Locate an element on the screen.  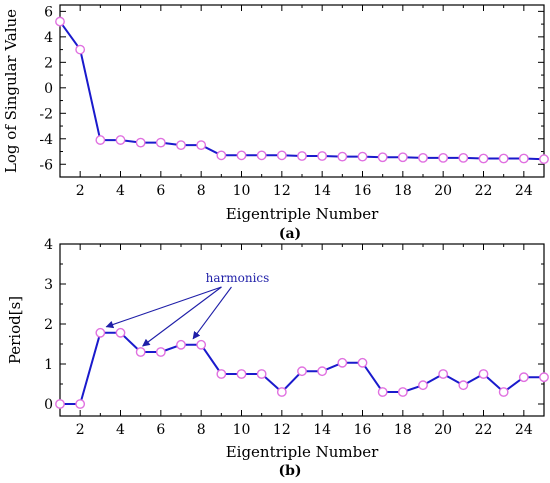
y-axis-title: Log of Singular Value is located at coordinates (11, 91).